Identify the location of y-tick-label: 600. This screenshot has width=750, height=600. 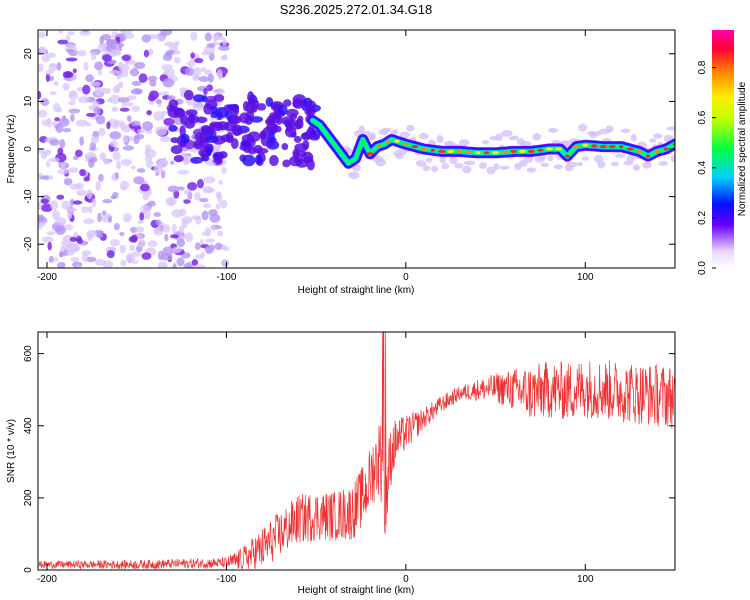
(28, 353).